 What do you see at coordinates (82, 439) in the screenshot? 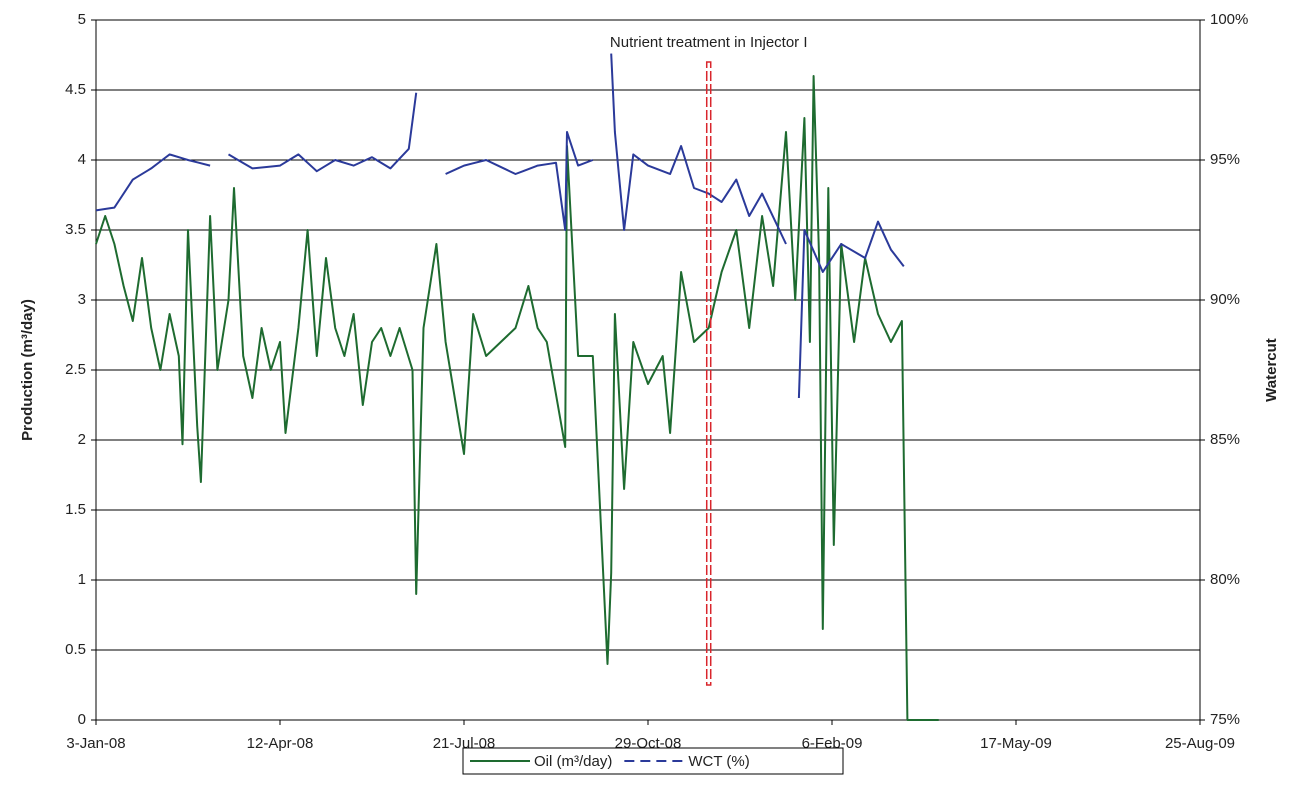
I see `y-tick-label: 2` at bounding box center [82, 439].